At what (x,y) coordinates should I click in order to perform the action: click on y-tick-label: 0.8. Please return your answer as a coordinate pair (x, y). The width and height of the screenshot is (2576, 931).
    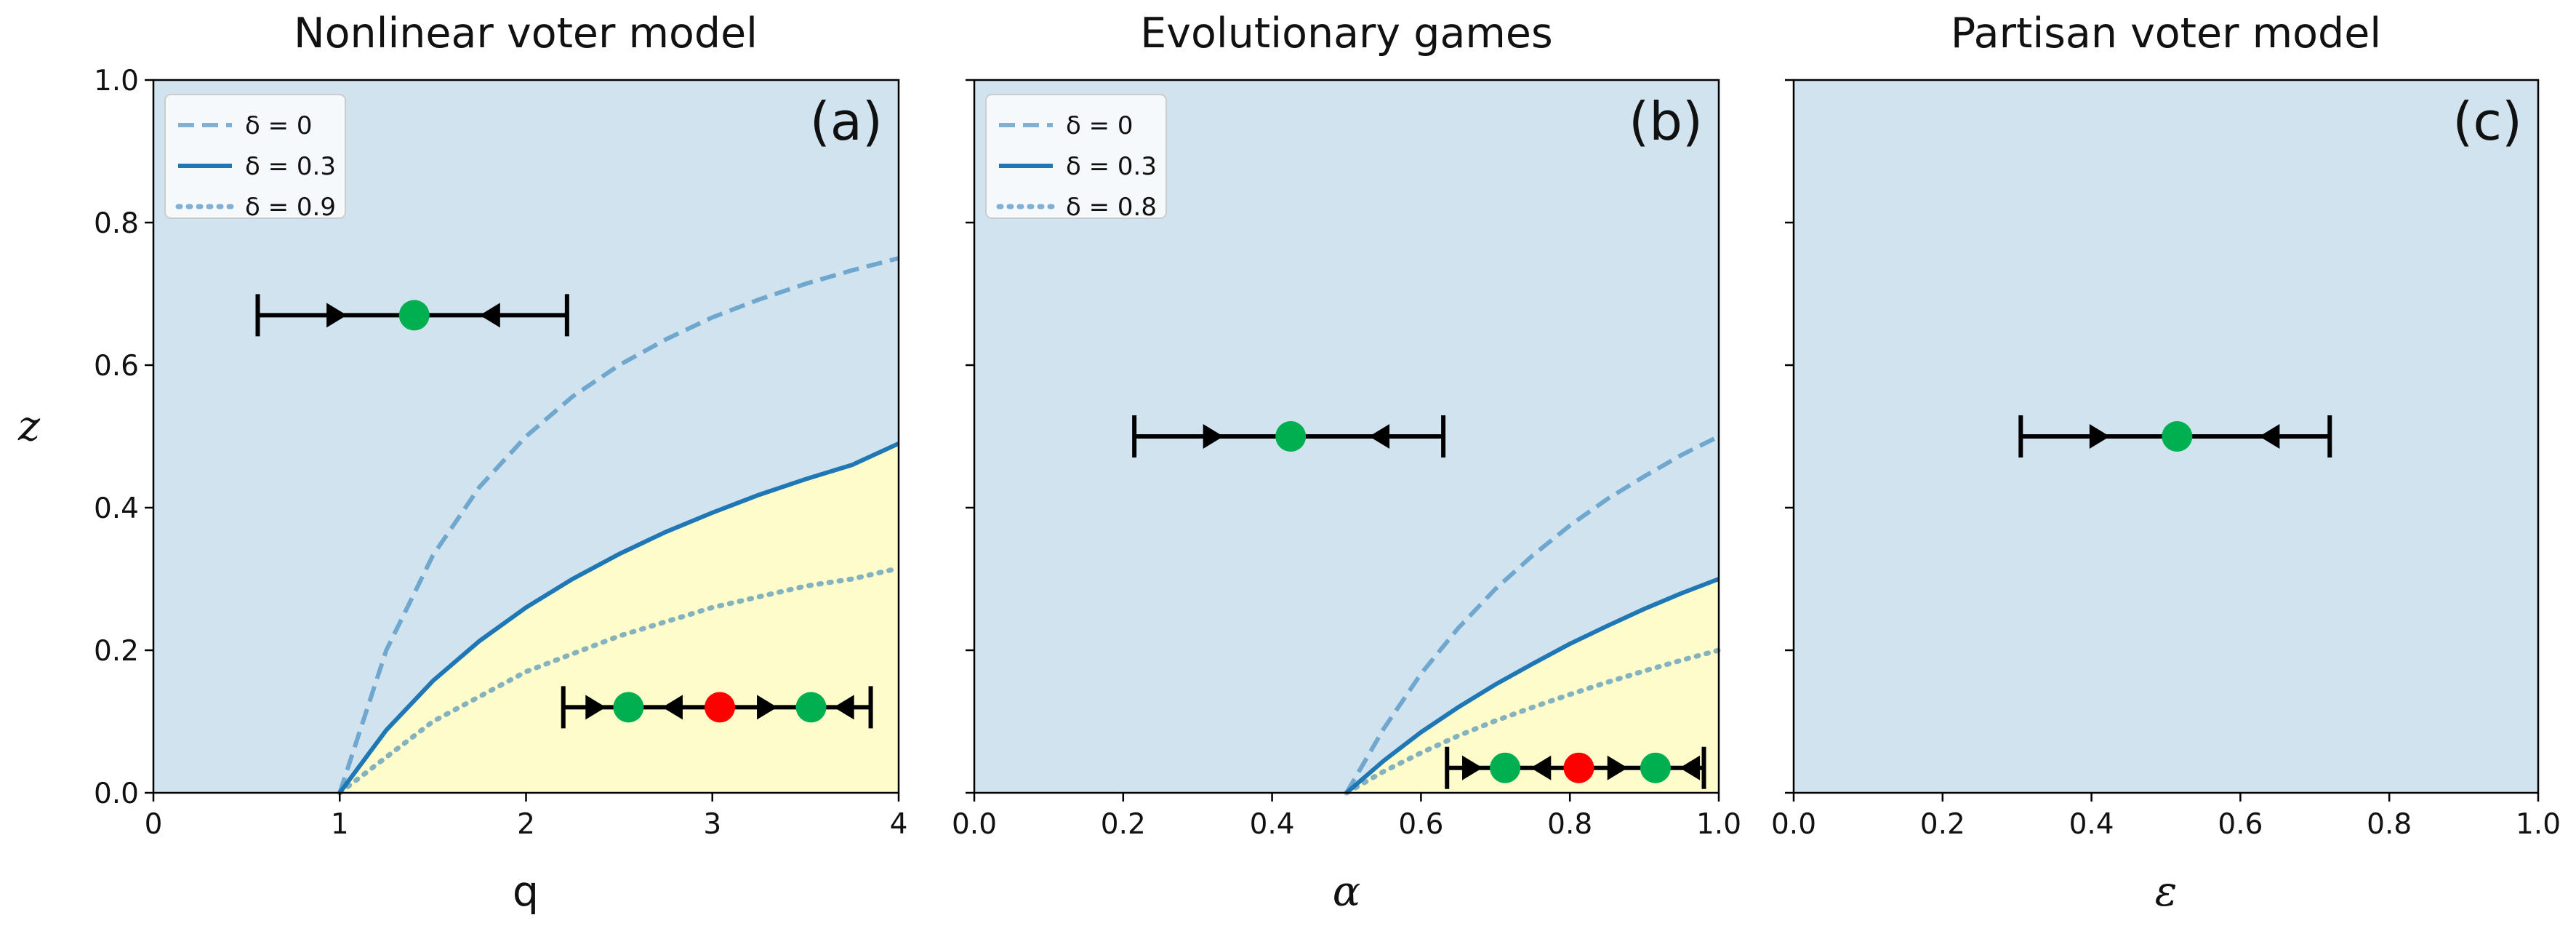
    Looking at the image, I should click on (117, 223).